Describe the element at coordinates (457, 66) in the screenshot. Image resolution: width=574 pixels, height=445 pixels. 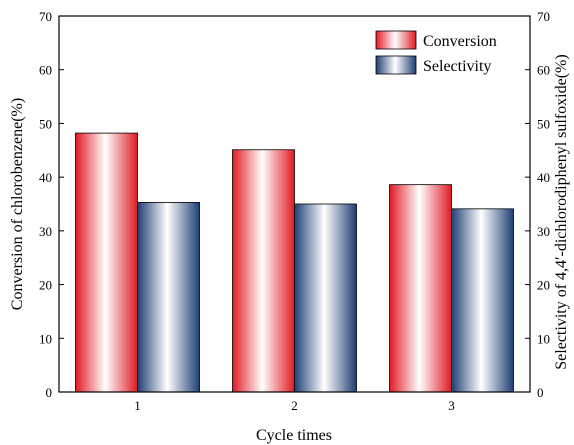
I see `legend-label-selectivity: Selectivity` at that location.